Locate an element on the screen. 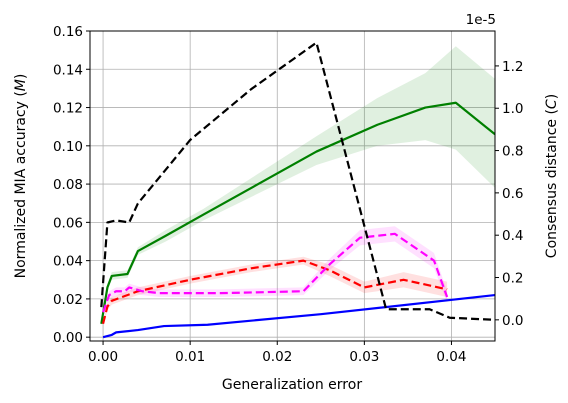 The height and width of the screenshot is (403, 568). series-3-line is located at coordinates (275, 272).